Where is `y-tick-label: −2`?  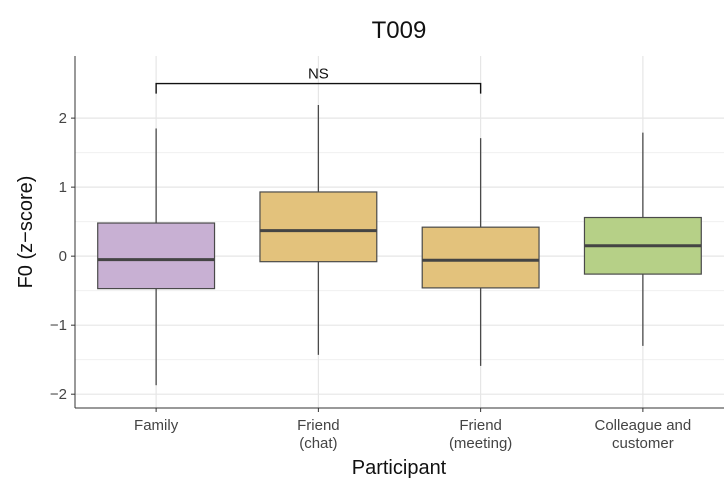 y-tick-label: −2 is located at coordinates (58, 394).